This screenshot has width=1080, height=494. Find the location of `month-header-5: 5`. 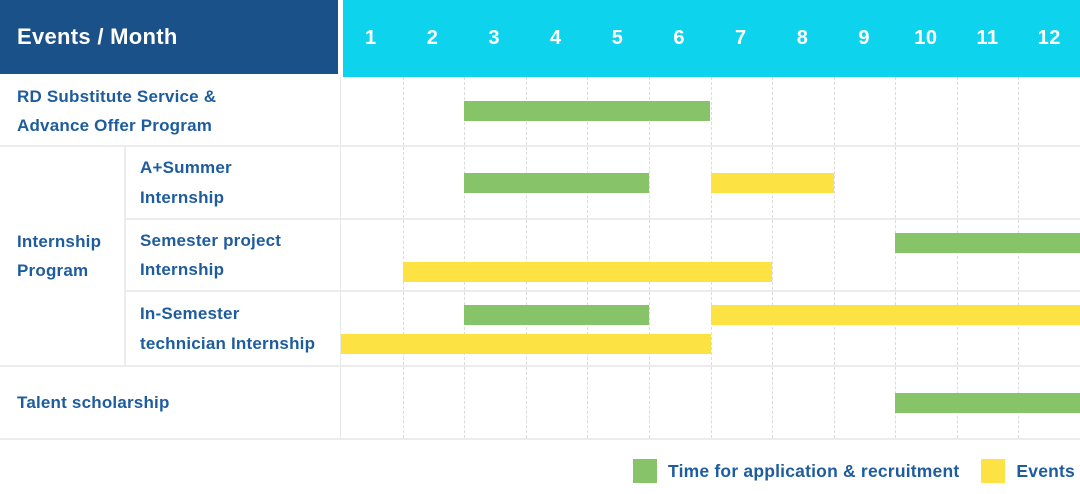

month-header-5: 5 is located at coordinates (617, 38).